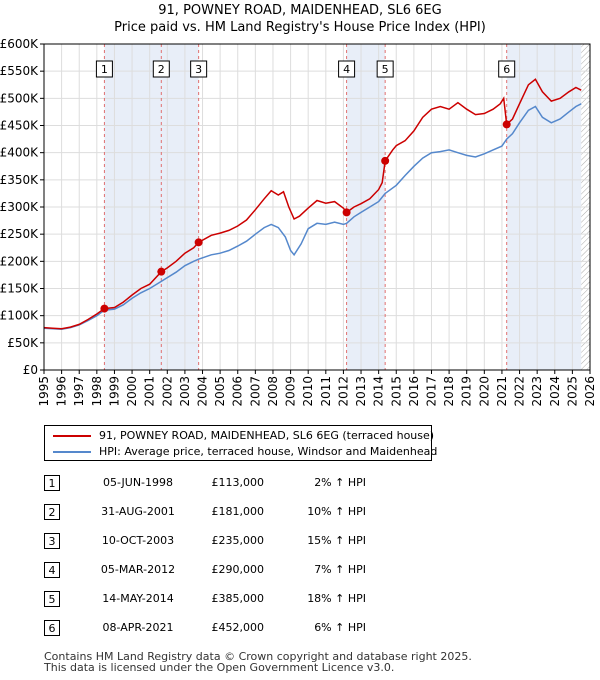 This screenshot has height=680, width=600. I want to click on x-tick-label: 2022, so click(520, 391).